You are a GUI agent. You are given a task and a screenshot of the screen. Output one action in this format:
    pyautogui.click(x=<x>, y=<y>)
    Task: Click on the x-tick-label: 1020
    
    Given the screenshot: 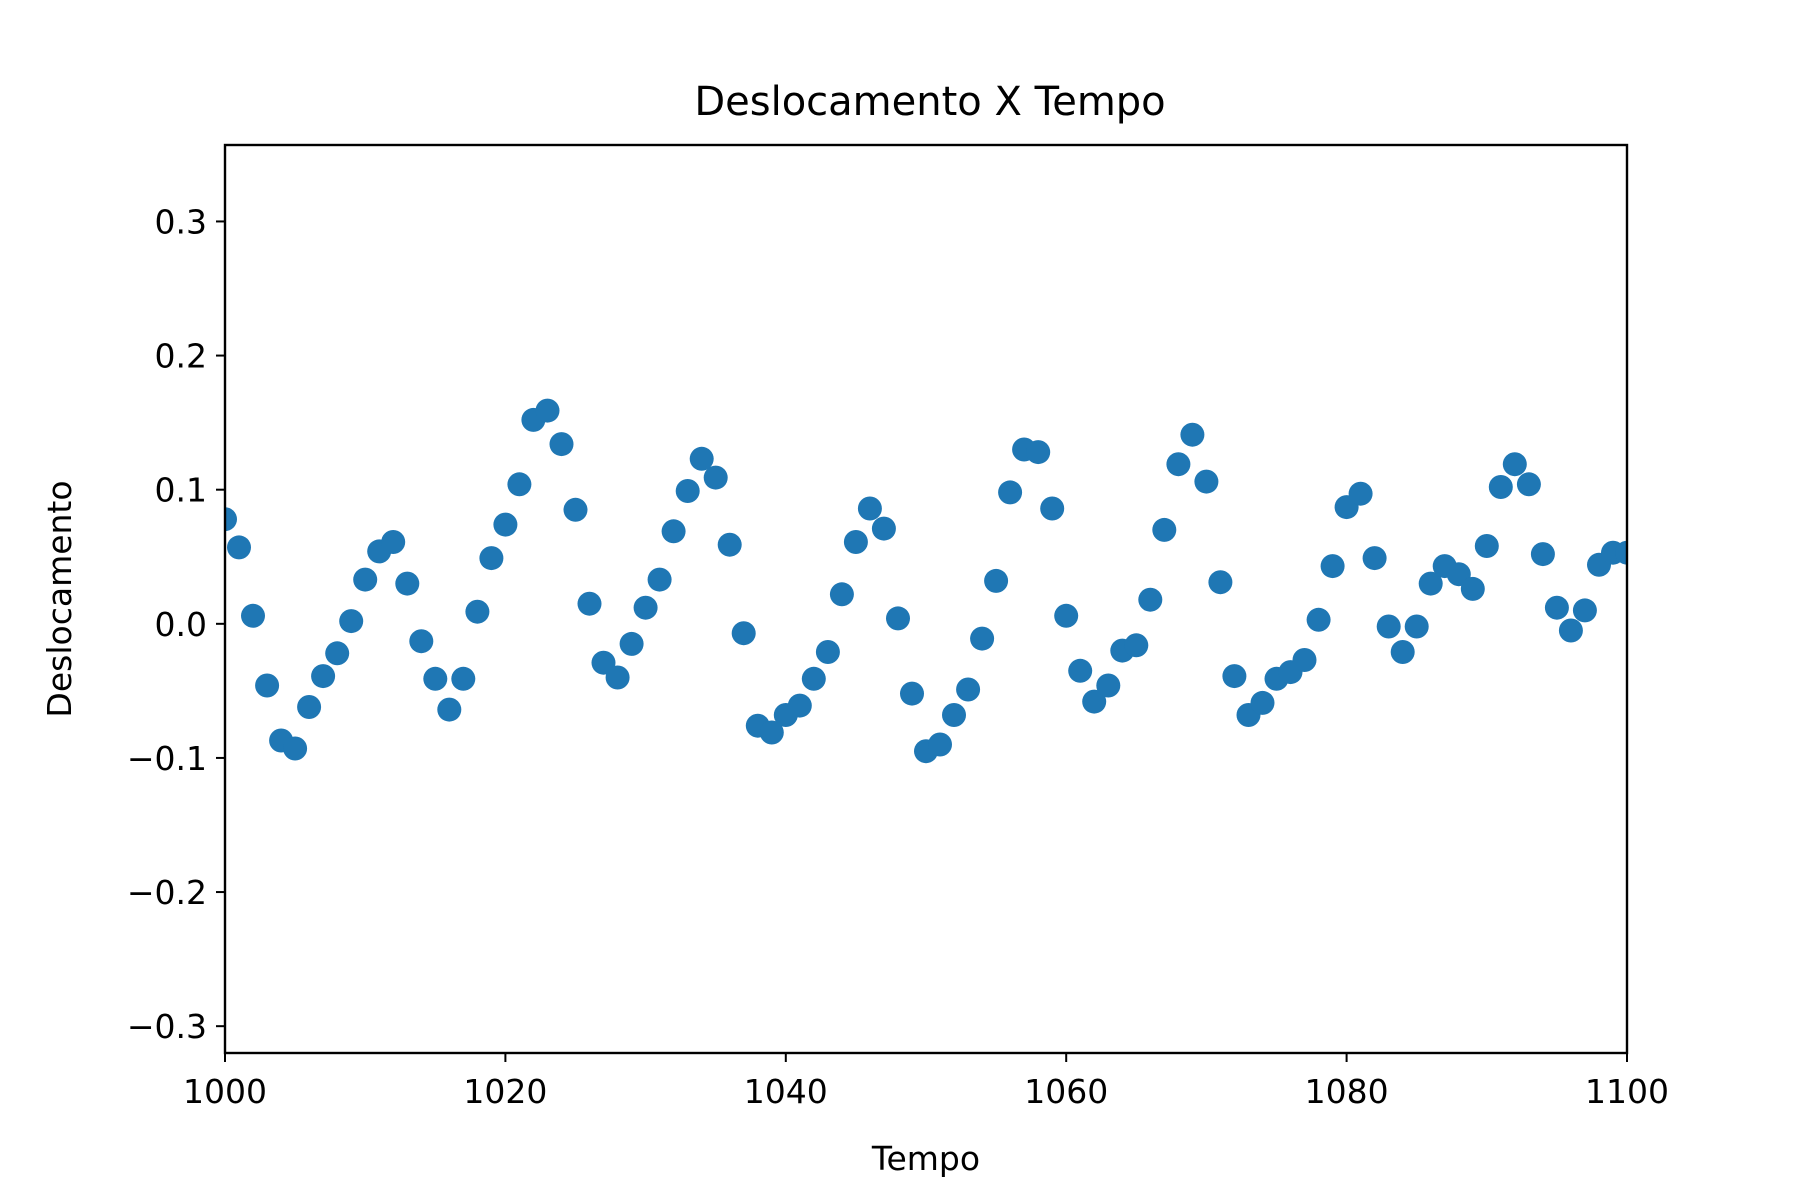 What is the action you would take?
    pyautogui.click(x=505, y=1091)
    